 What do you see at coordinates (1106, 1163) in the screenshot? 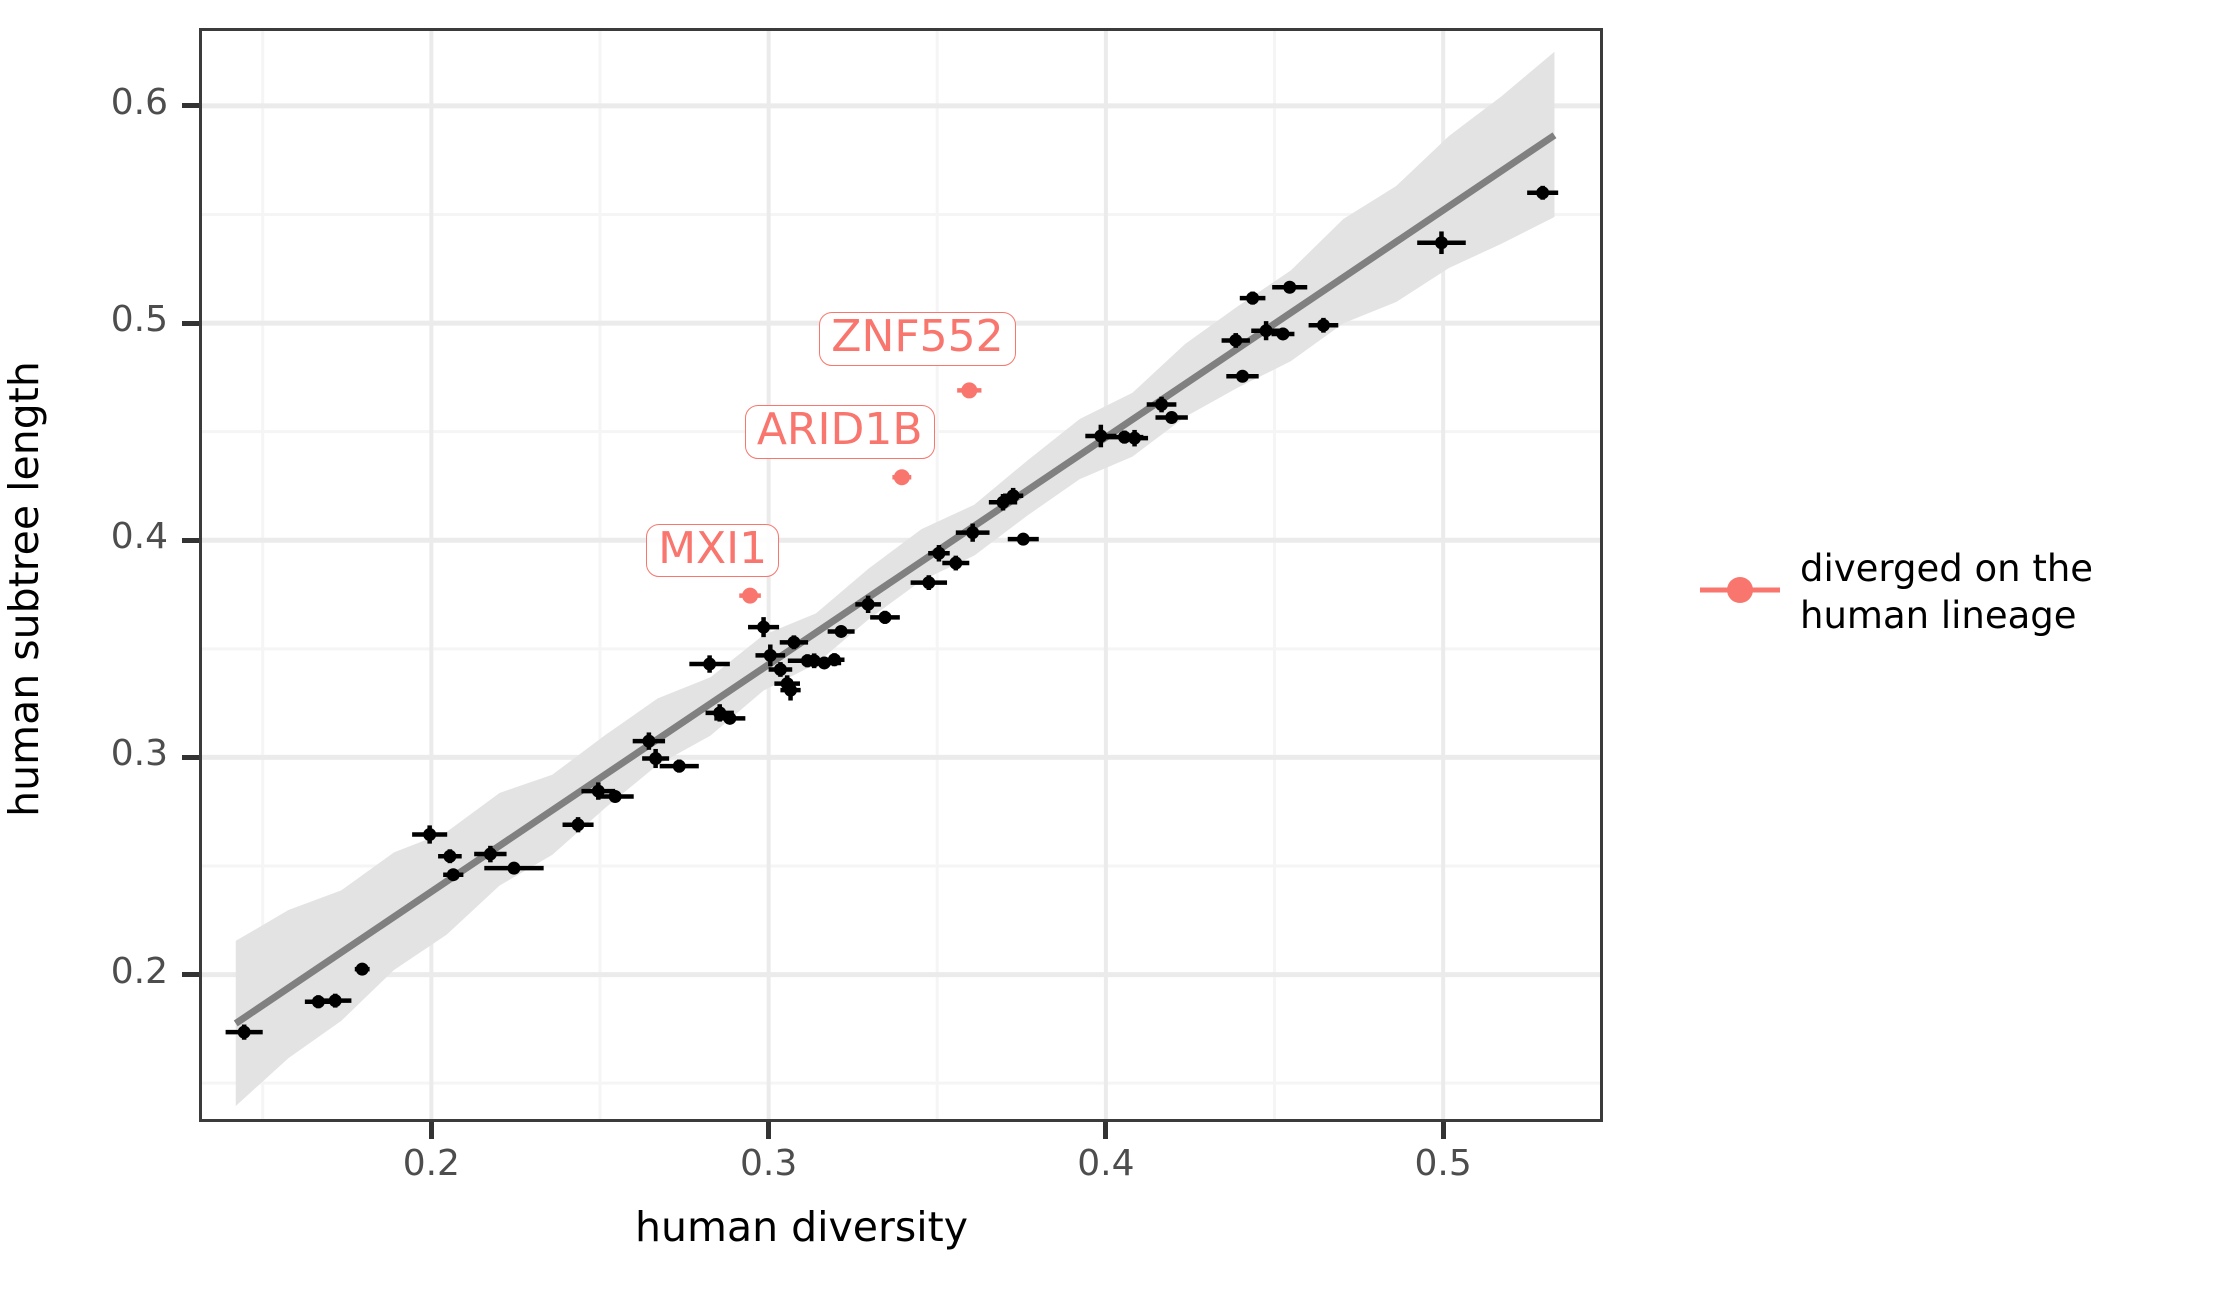
I see `x-tick-label: 0.4` at bounding box center [1106, 1163].